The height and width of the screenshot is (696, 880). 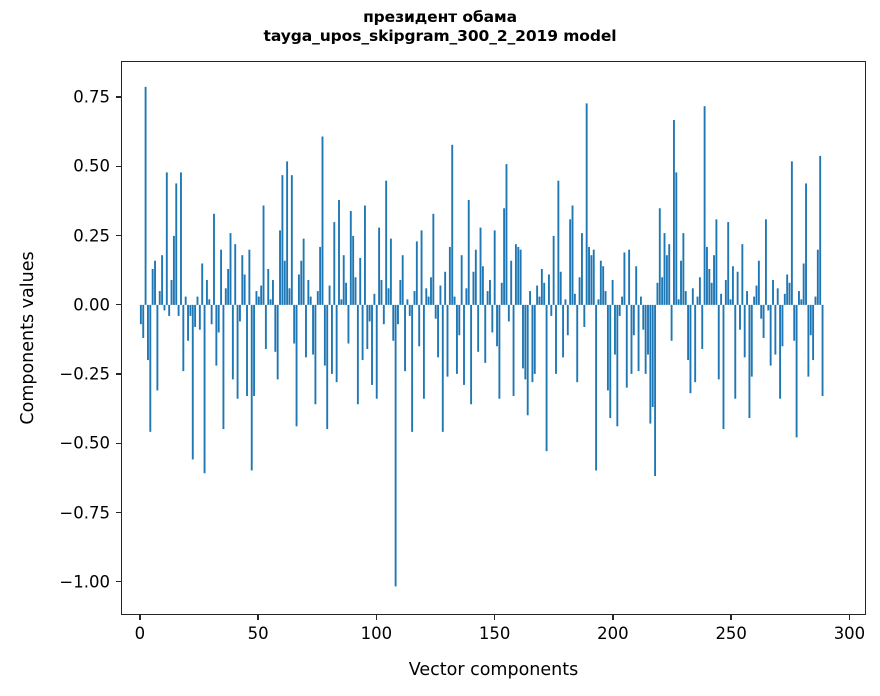 I want to click on x-axis-label: Vector components, so click(x=493, y=670).